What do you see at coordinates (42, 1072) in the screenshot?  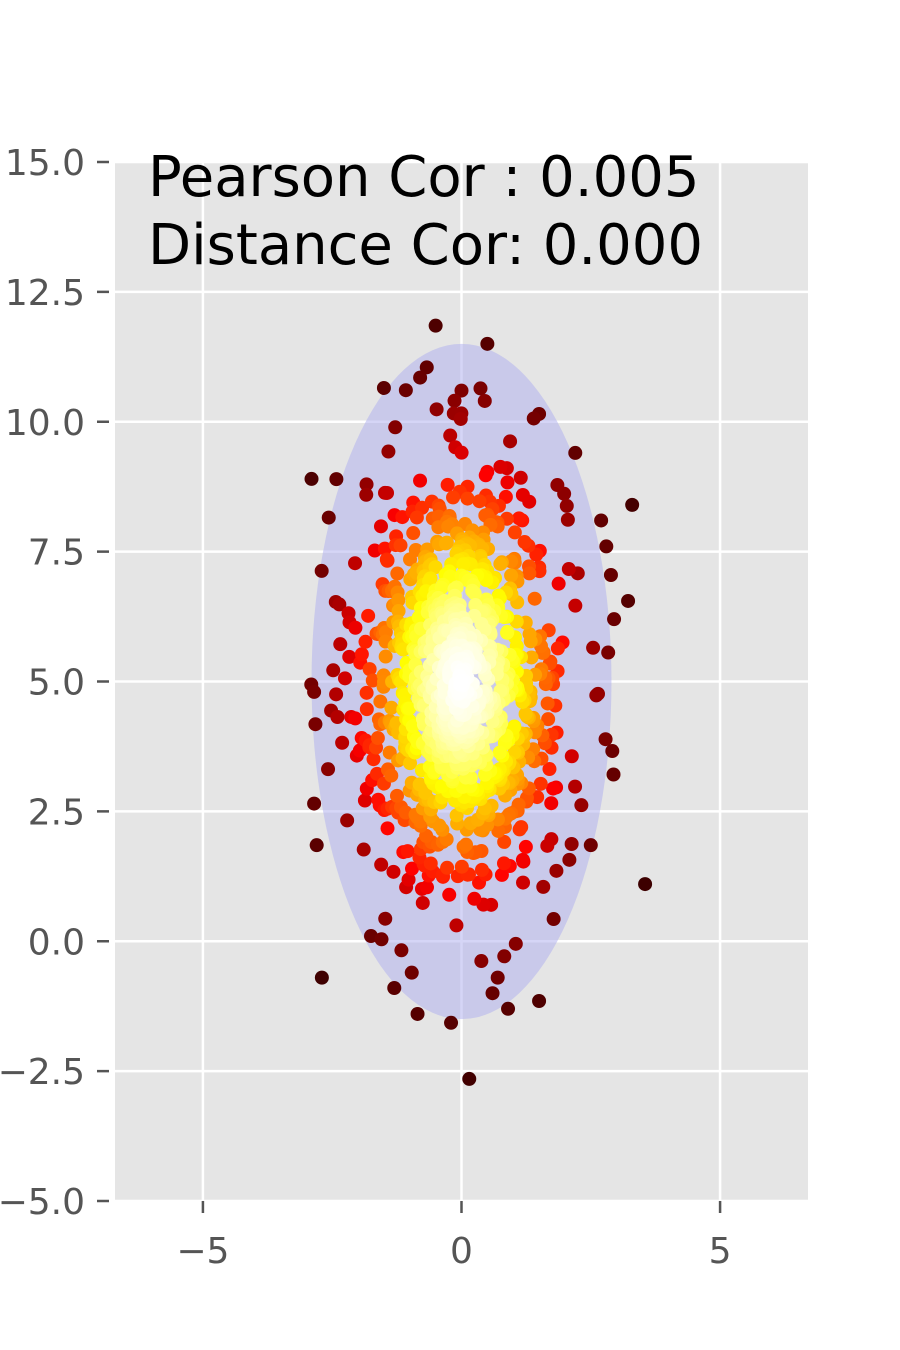 I see `y-tick-label: −2.5` at bounding box center [42, 1072].